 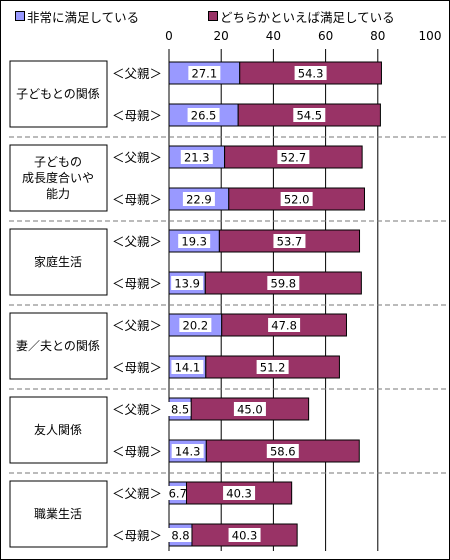 I want to click on data-label: 54.5, so click(x=309, y=116).